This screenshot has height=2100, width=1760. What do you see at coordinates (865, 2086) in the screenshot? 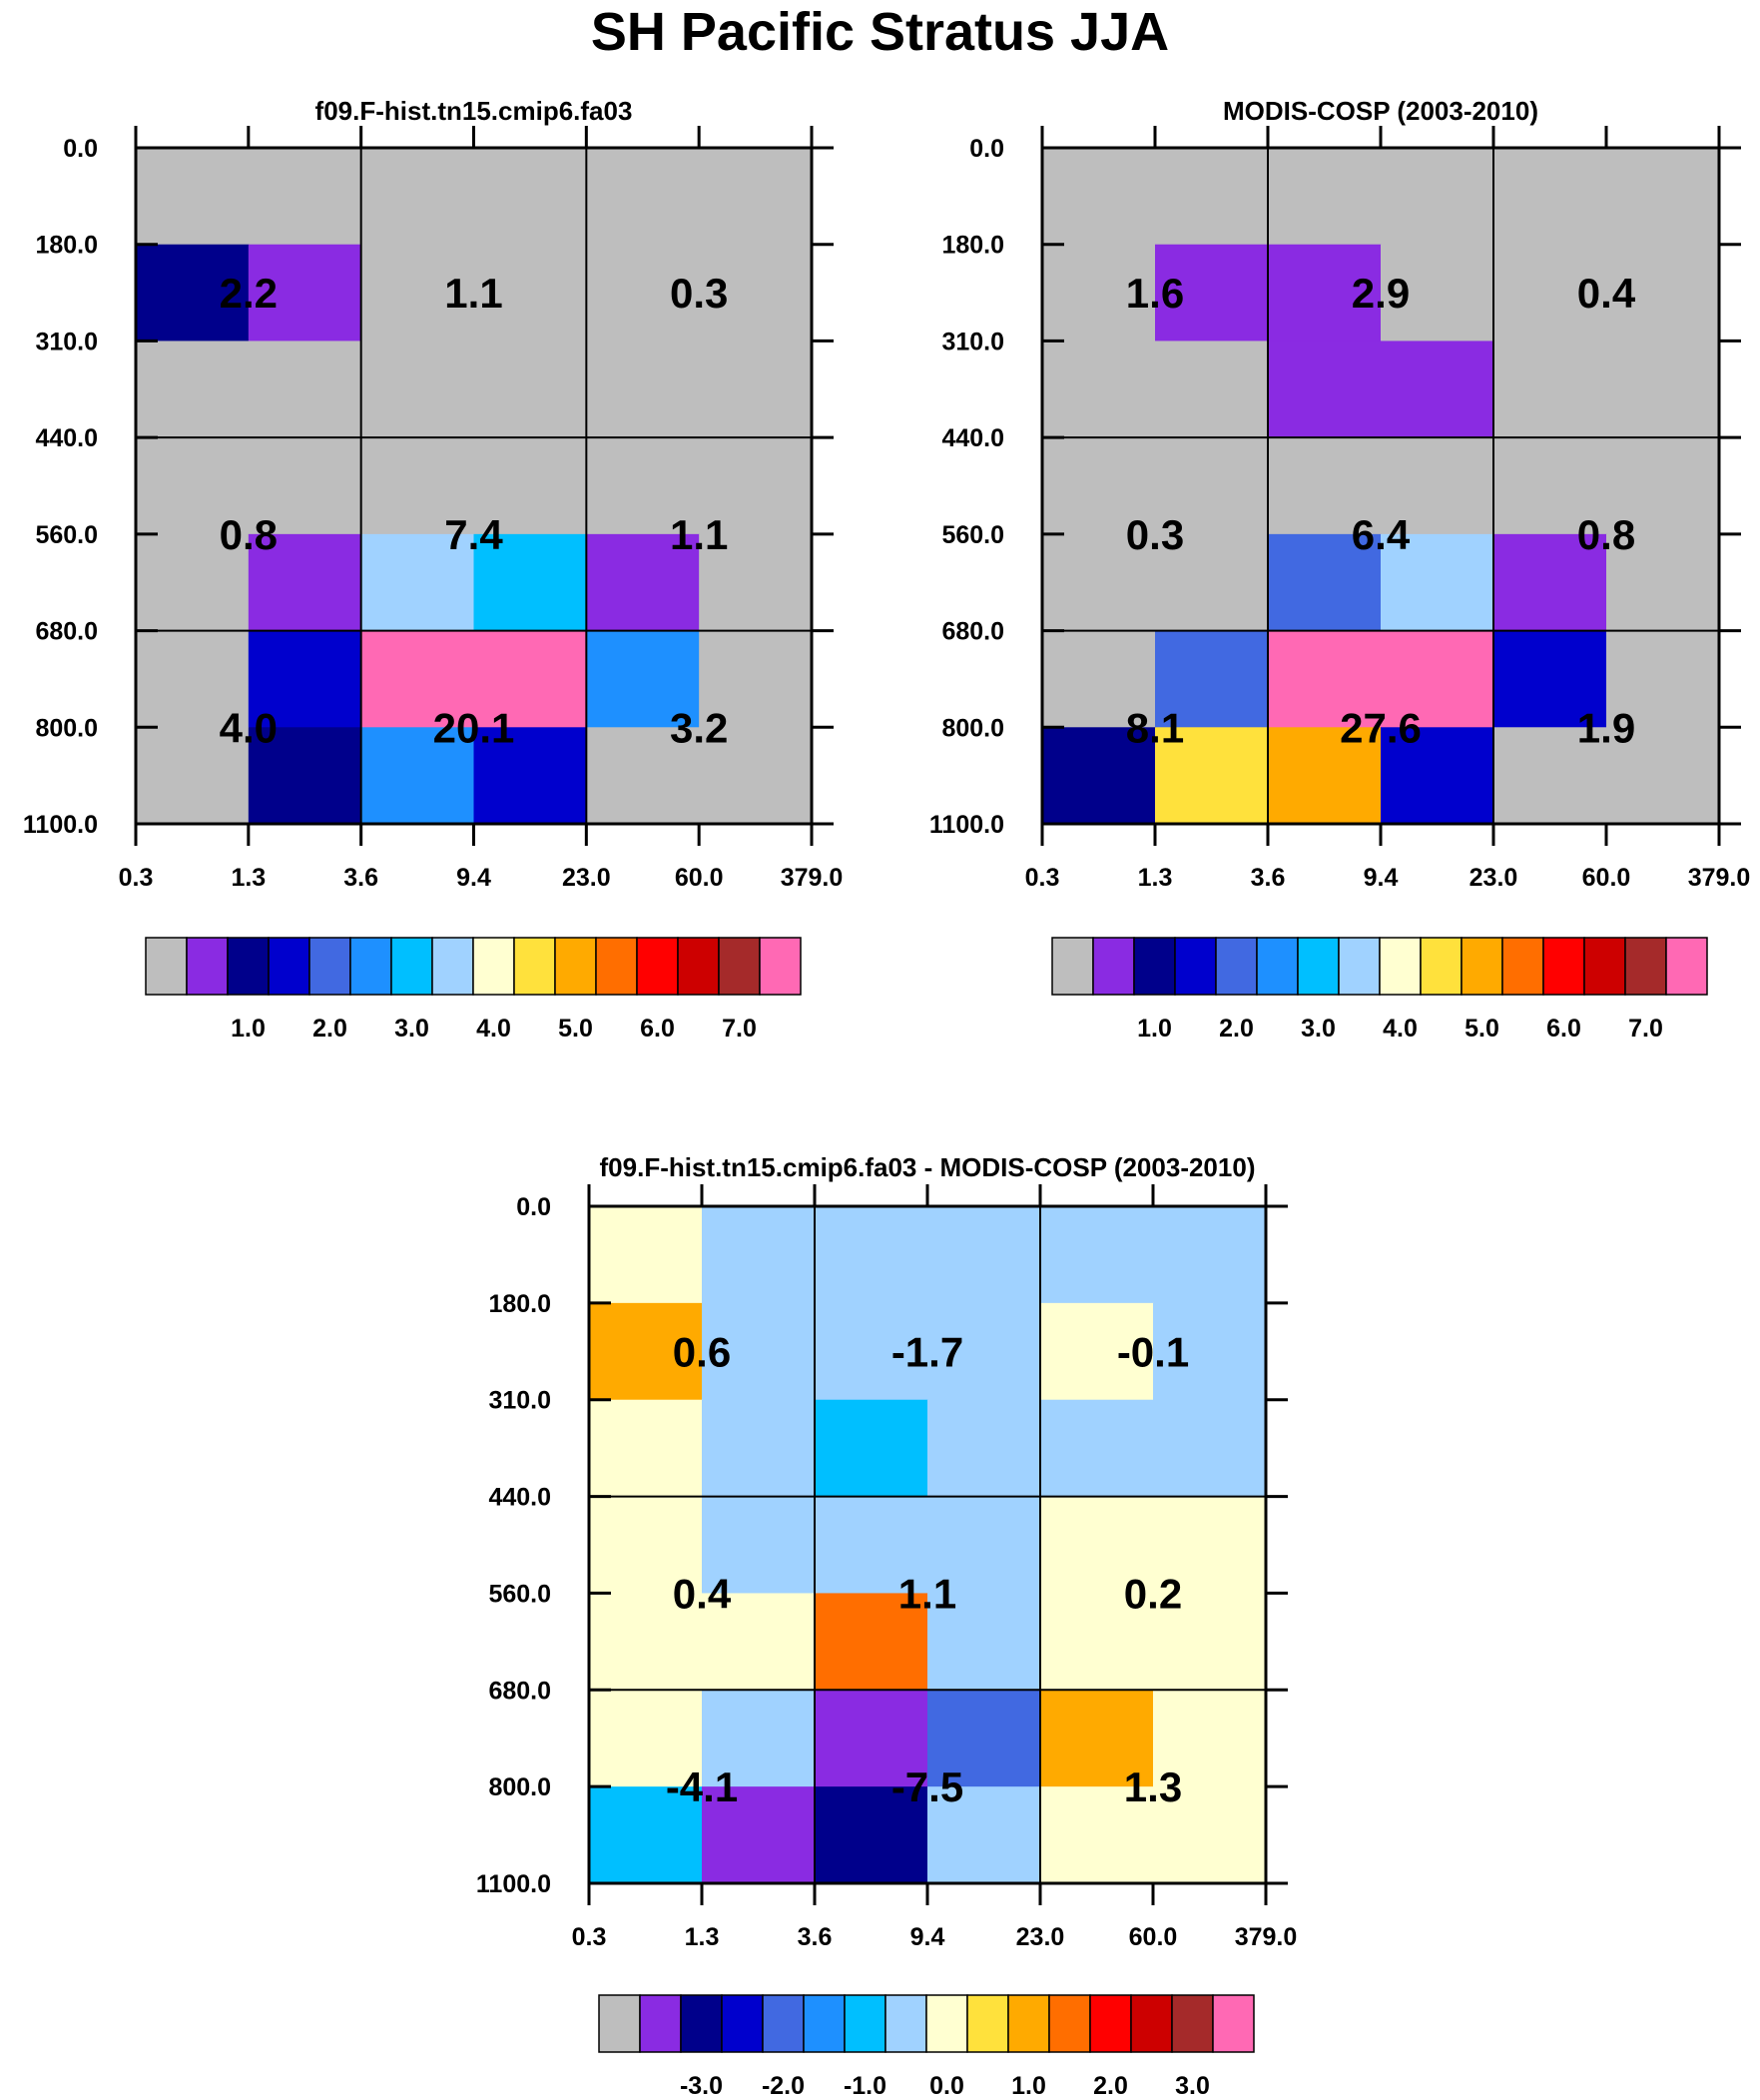
I see `colorbar-label: -1.0` at bounding box center [865, 2086].